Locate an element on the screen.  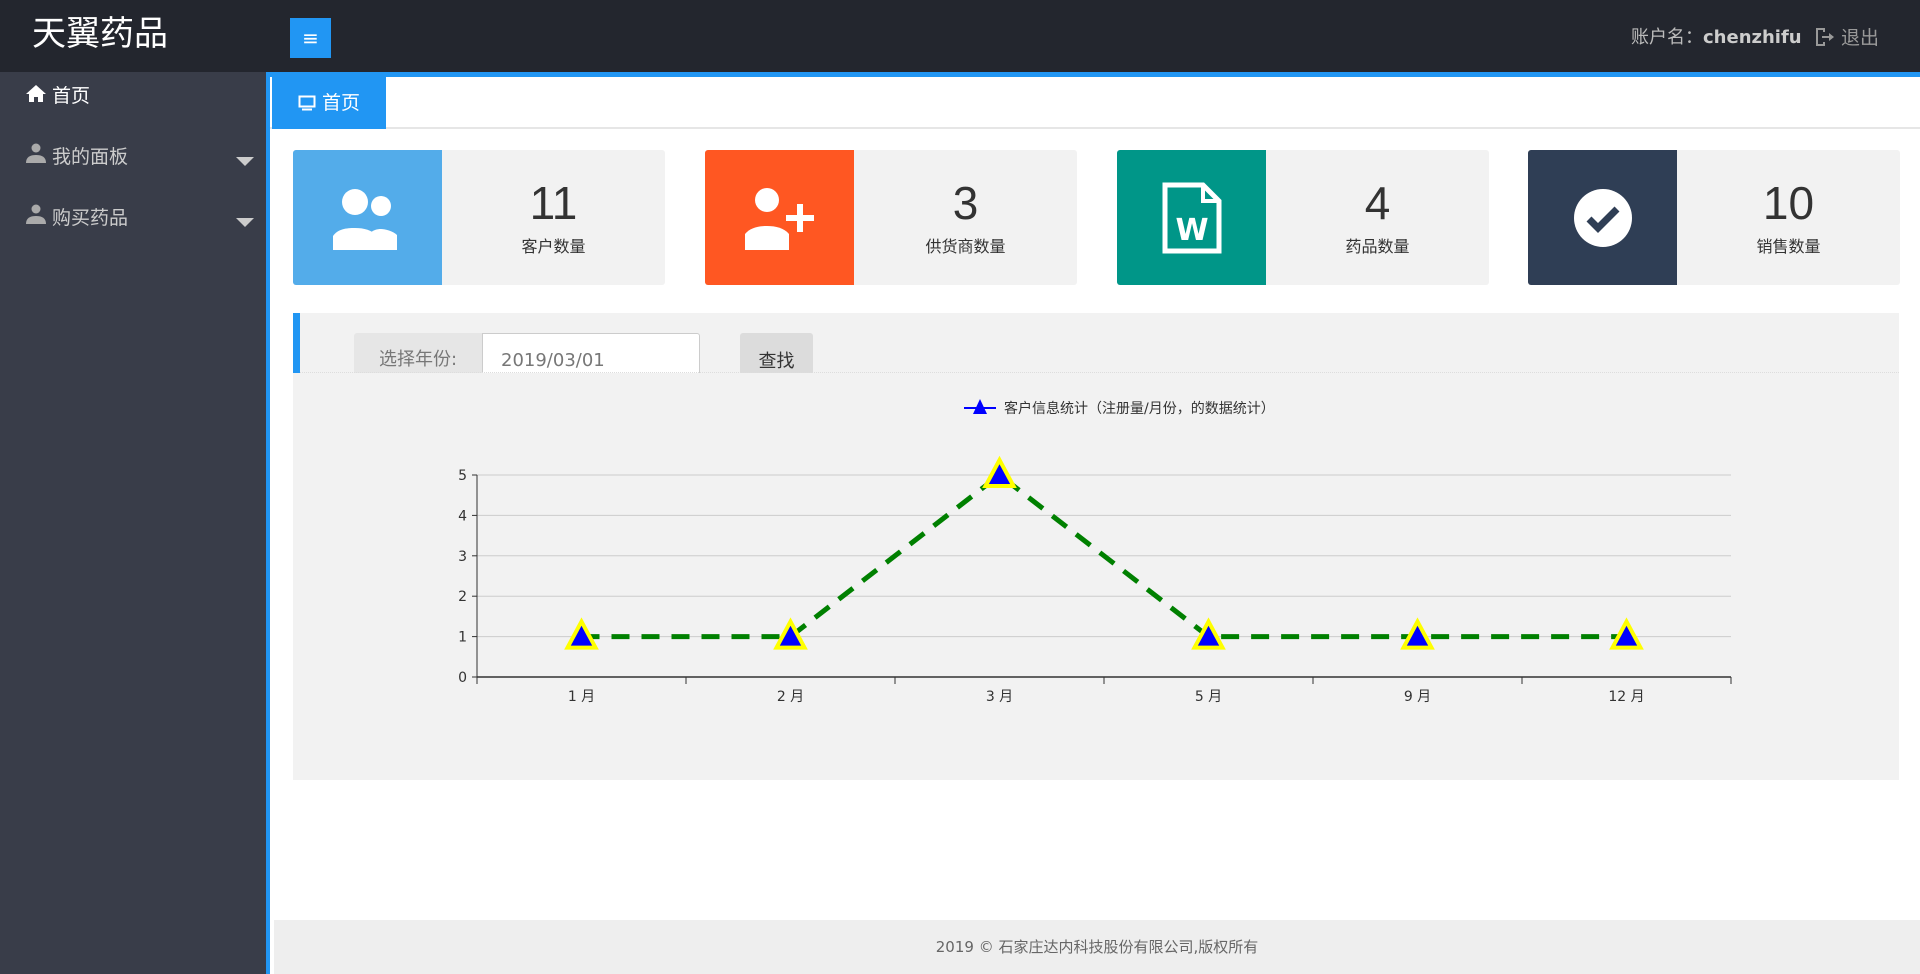
logout-button: 退出 is located at coordinates (1846, 38).